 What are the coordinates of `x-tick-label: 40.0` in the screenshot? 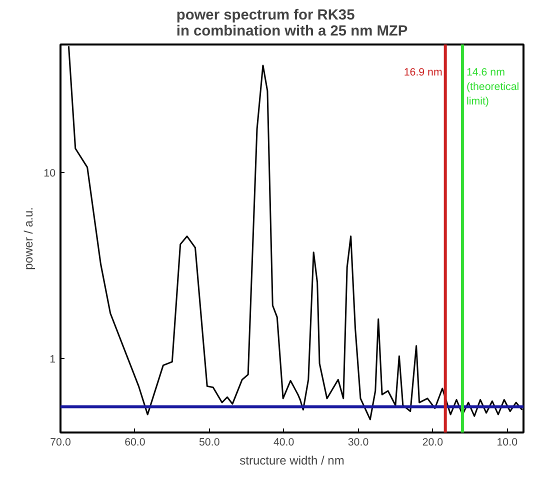 It's located at (283, 442).